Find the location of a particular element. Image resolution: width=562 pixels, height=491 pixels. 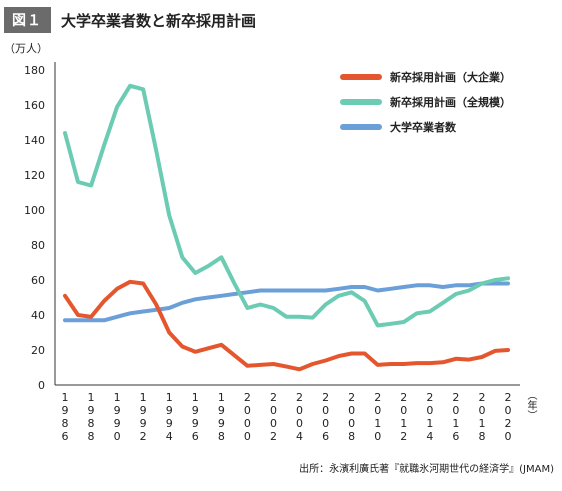

legend-label-all-size: 新卒採用計画（全規模） is located at coordinates (450, 102).